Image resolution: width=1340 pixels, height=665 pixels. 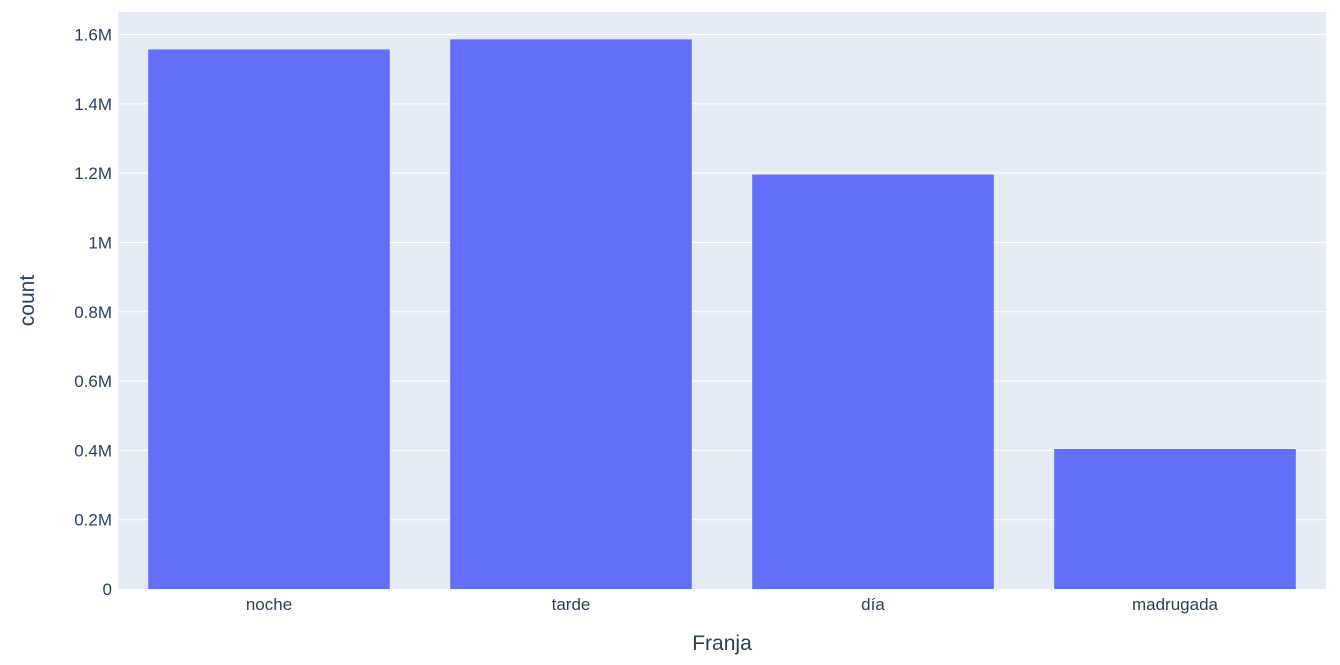 I want to click on x-tick-label: tarde, so click(x=571, y=604).